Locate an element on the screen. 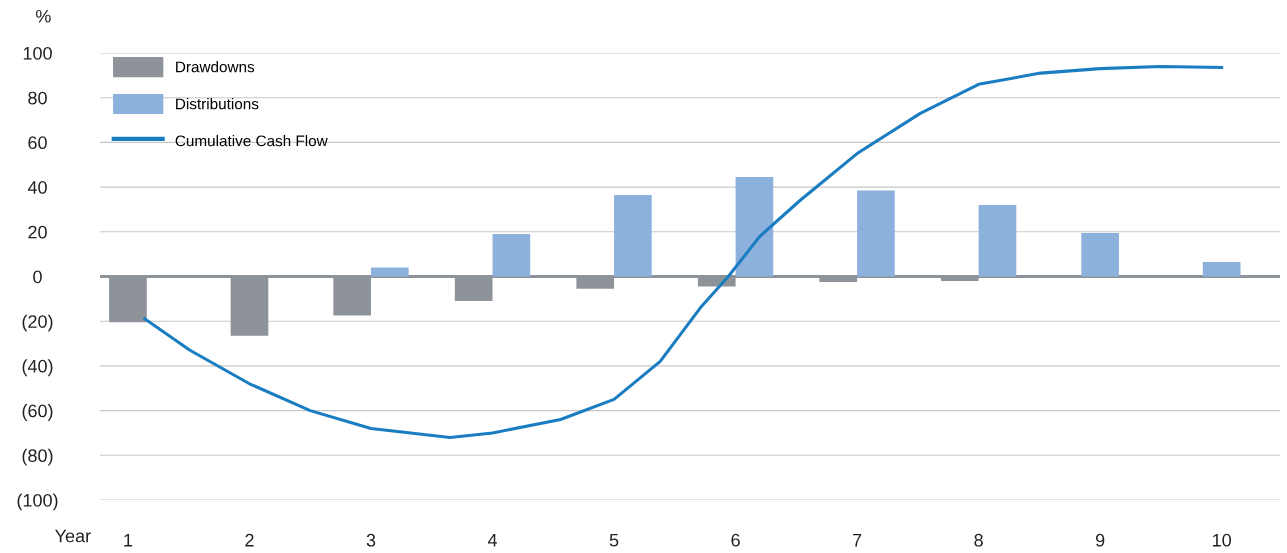 This screenshot has height=553, width=1287. x-tick-label: 5 is located at coordinates (614, 540).